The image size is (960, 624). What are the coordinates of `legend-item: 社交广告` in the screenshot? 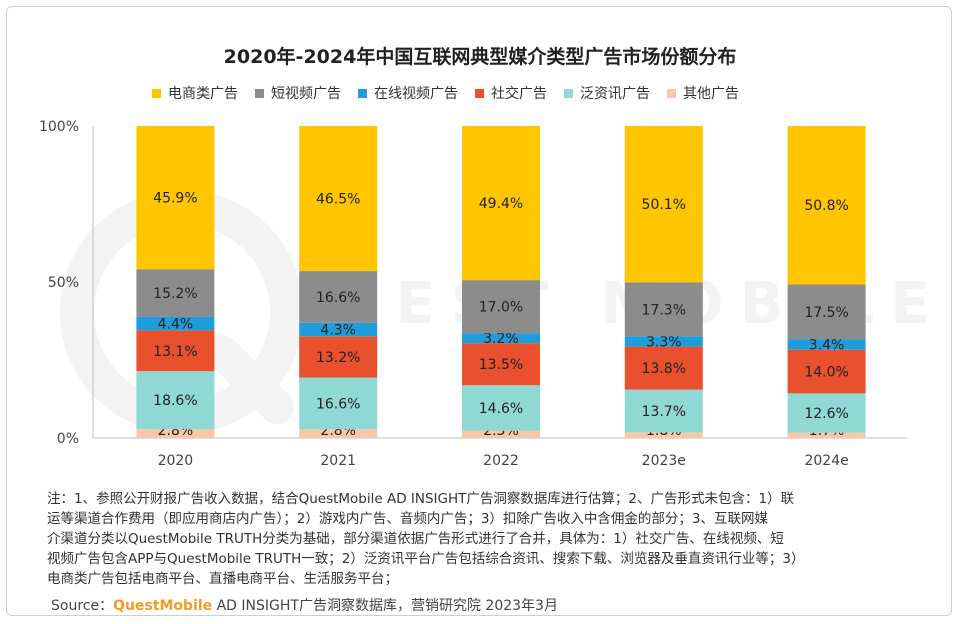 It's located at (511, 93).